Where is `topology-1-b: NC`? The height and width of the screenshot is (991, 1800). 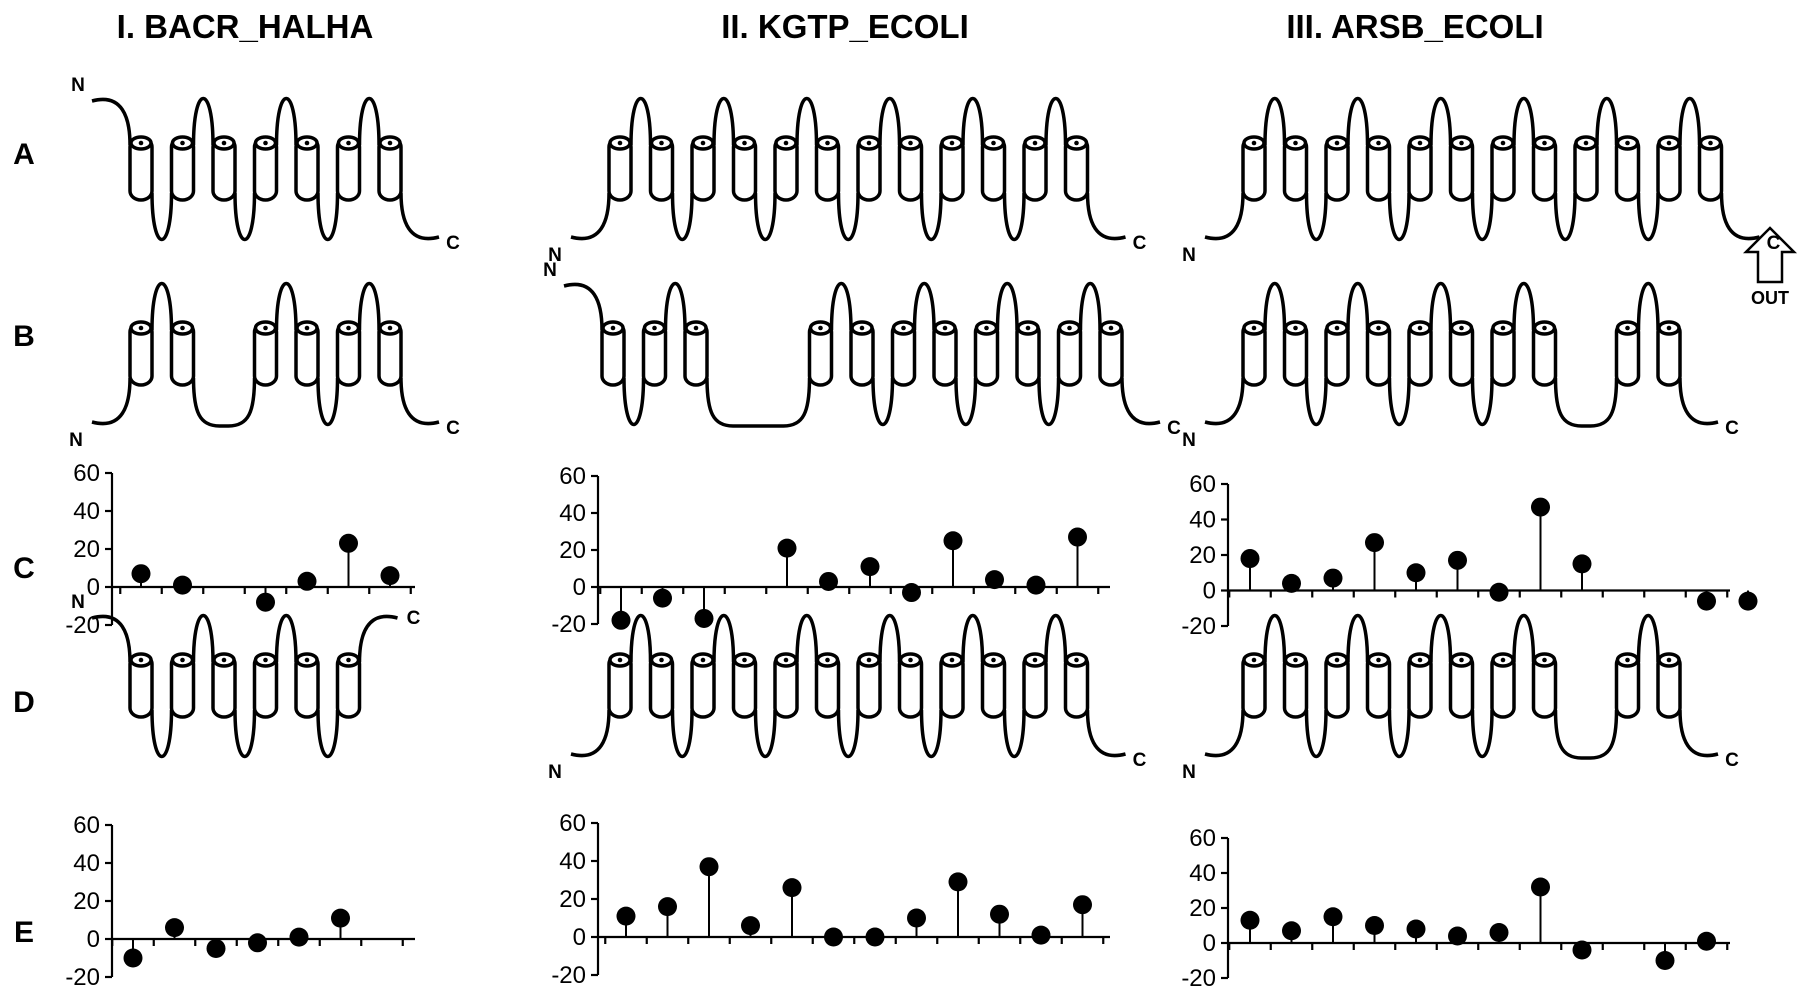 topology-1-b: NC is located at coordinates (264, 366).